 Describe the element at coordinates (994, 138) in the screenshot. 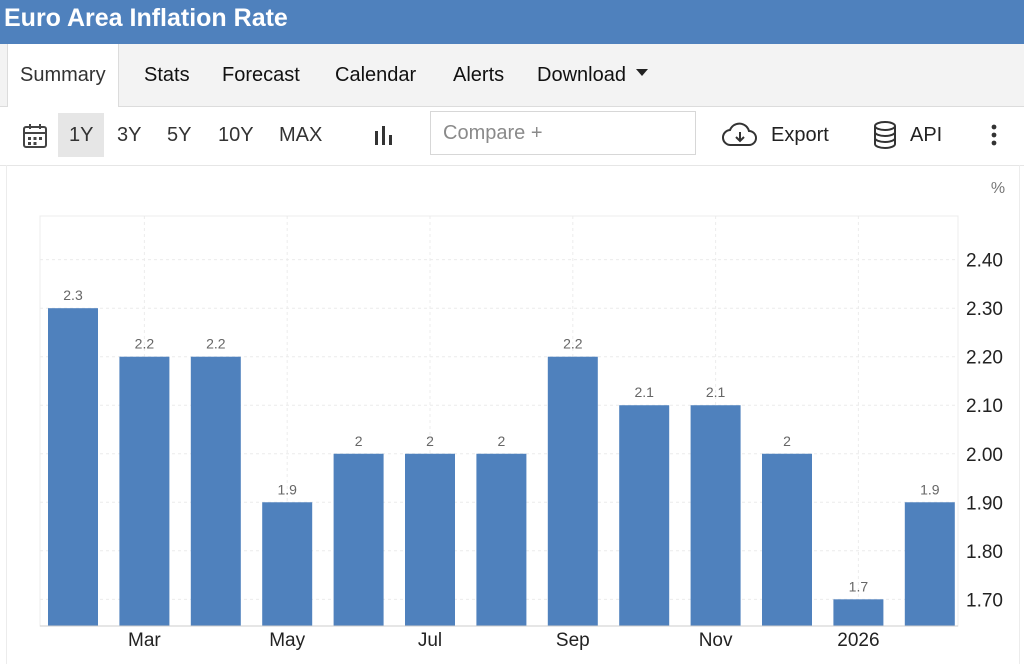

I see `more-options-icon` at that location.